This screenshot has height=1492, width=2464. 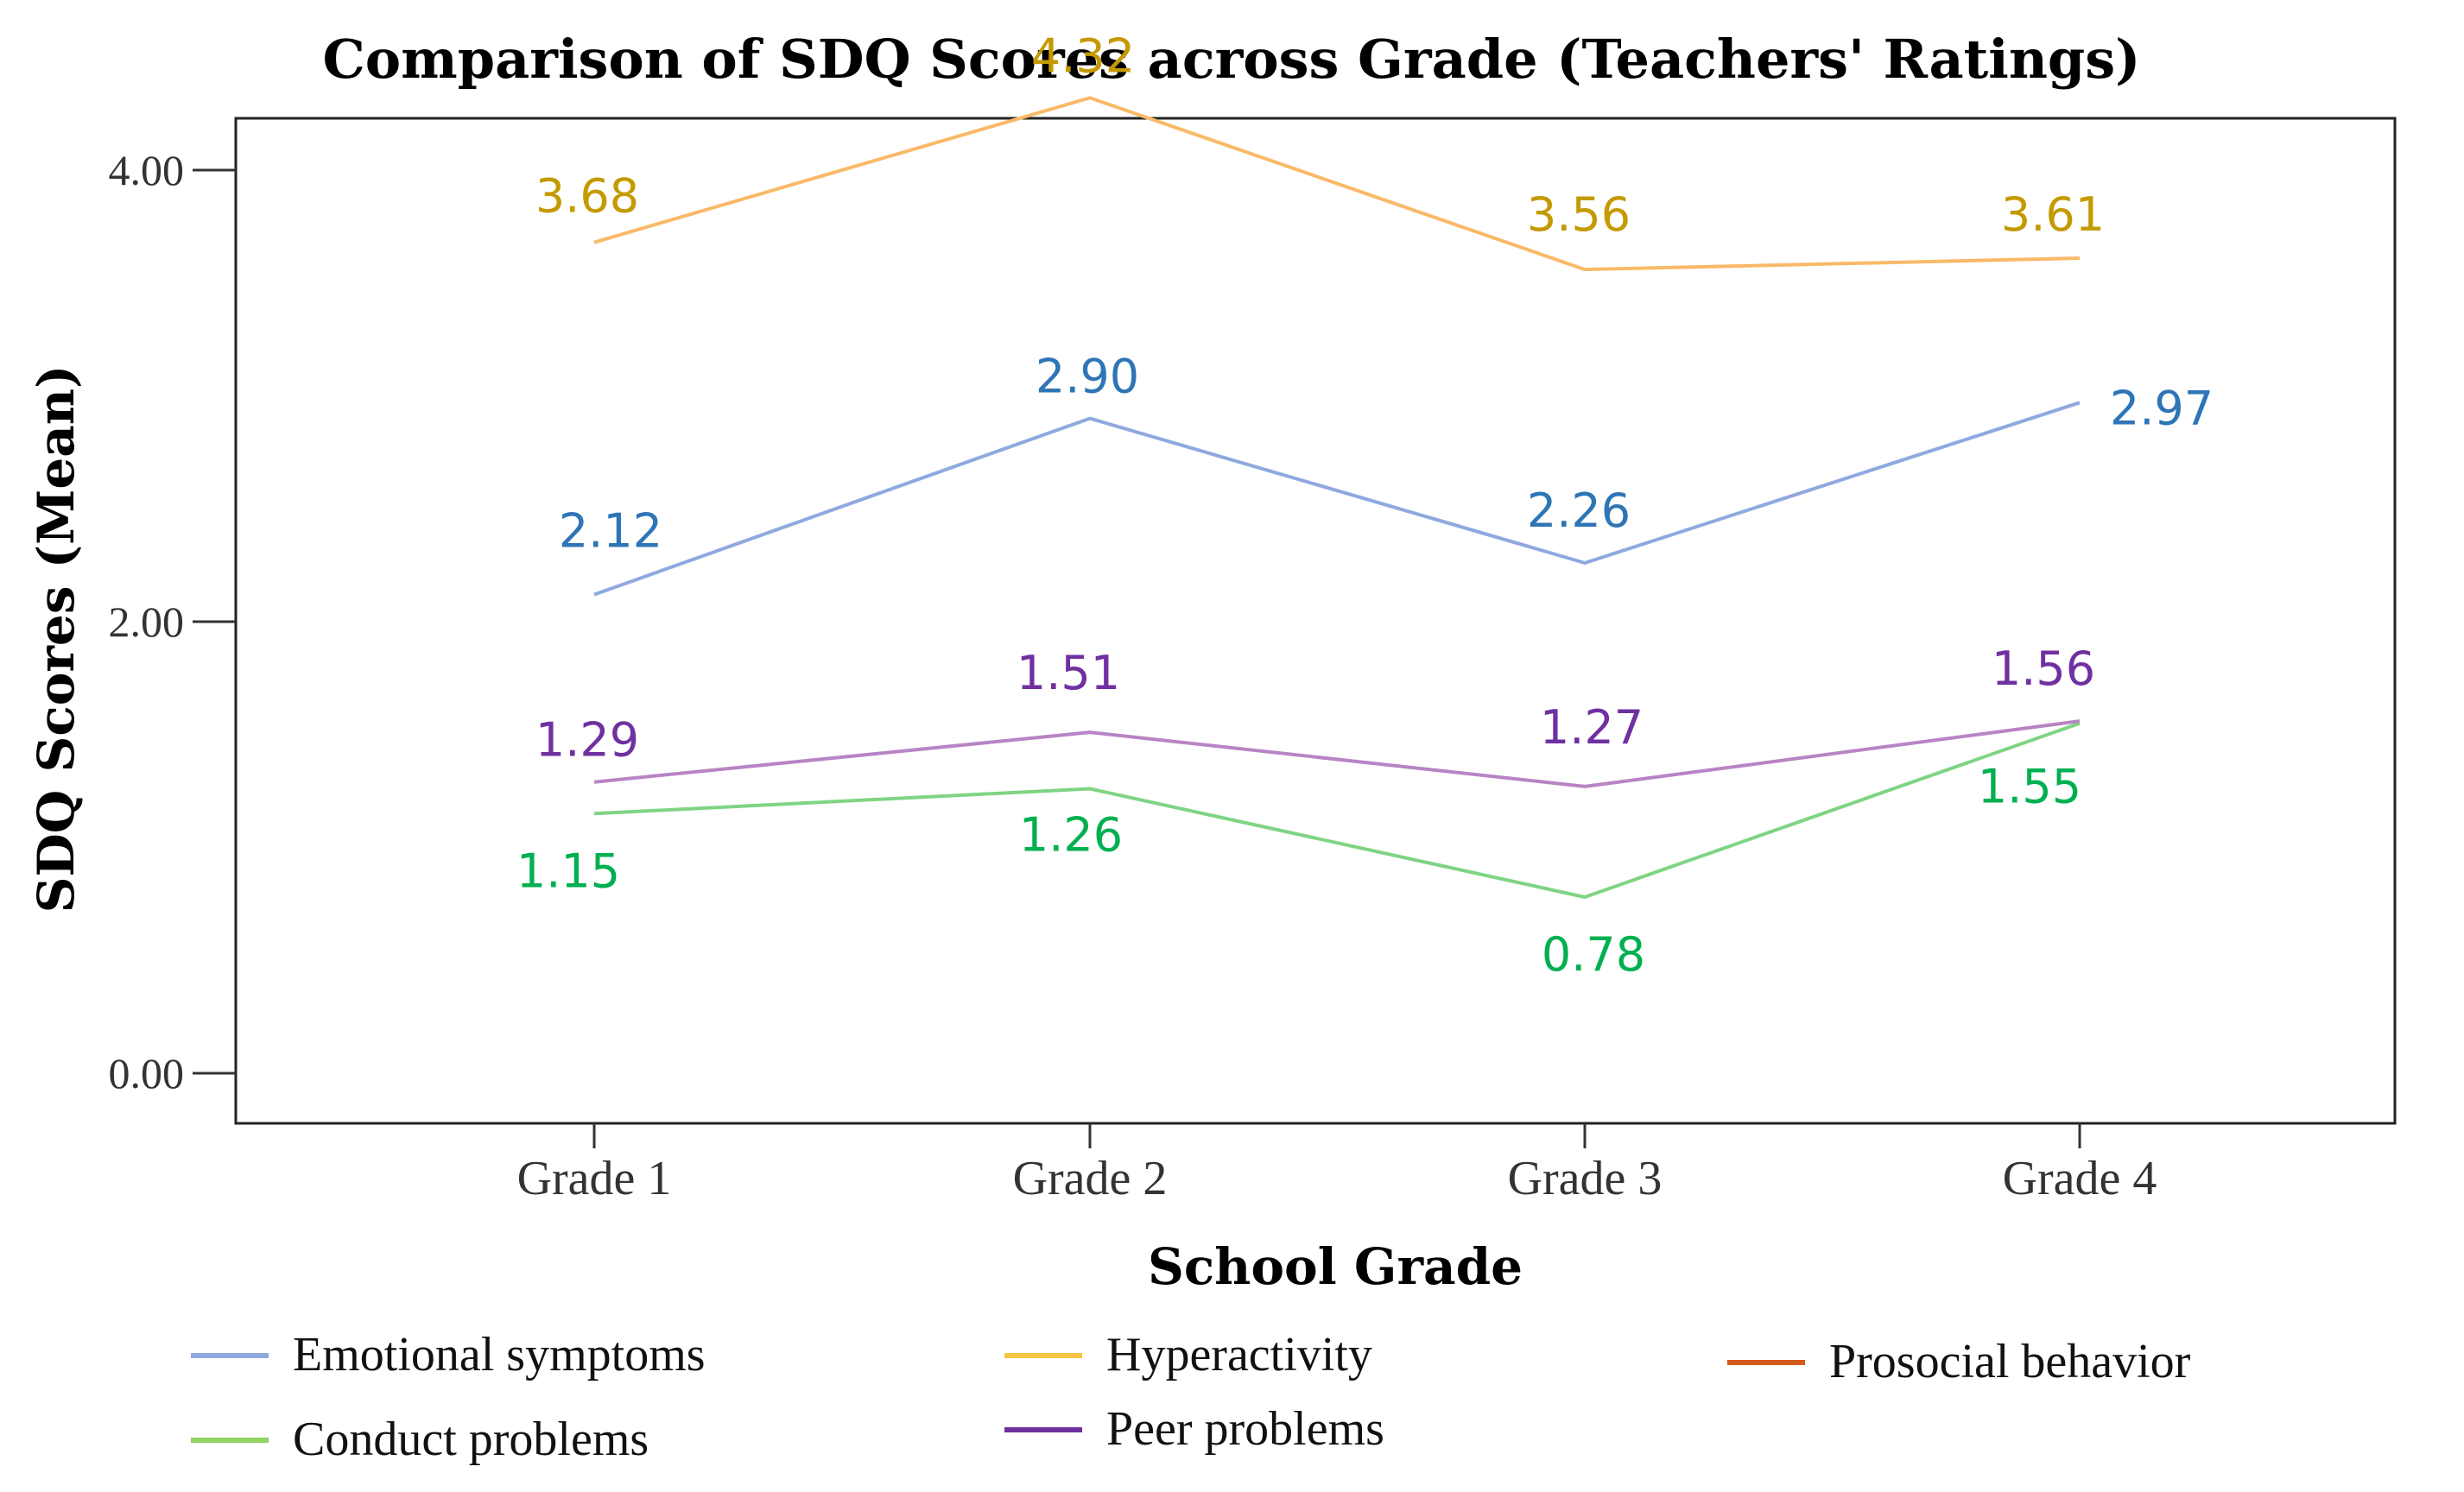 I want to click on y-tick-label: 4.00, so click(x=147, y=170).